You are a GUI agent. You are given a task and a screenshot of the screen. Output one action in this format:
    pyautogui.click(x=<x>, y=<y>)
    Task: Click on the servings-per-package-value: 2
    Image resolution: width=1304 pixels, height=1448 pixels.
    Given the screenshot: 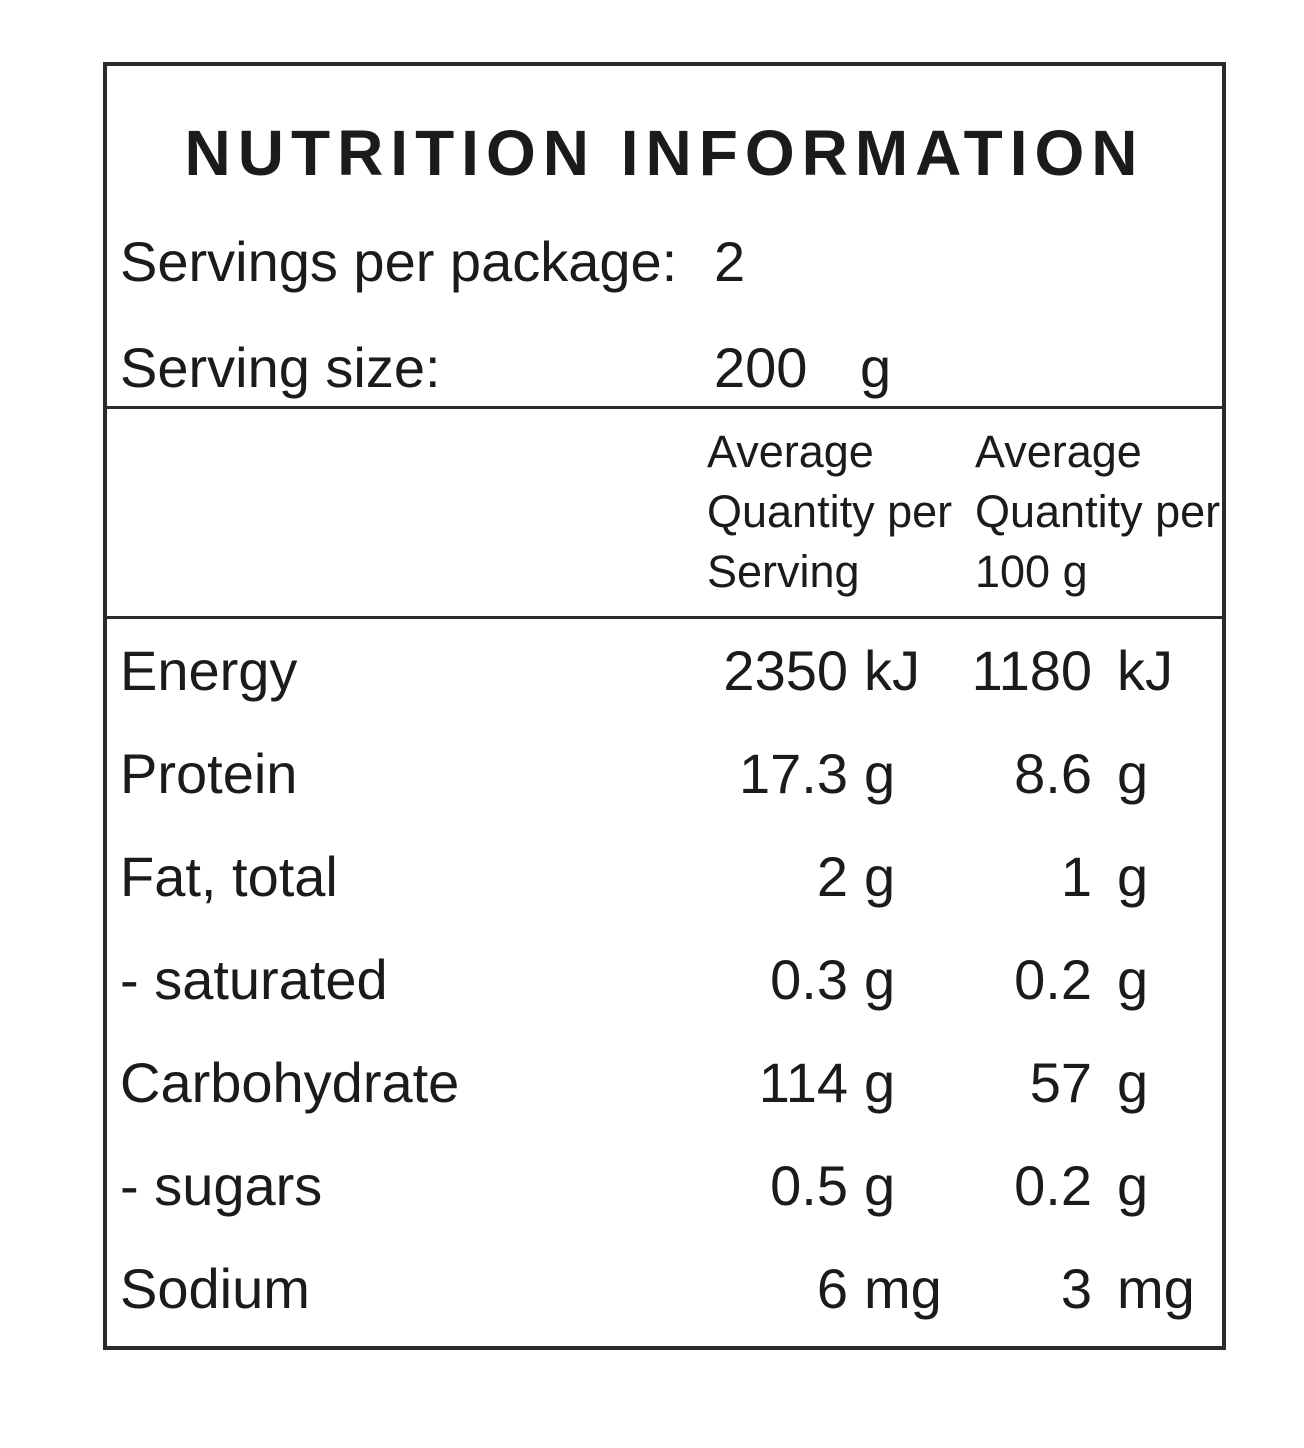 What is the action you would take?
    pyautogui.click(x=730, y=261)
    